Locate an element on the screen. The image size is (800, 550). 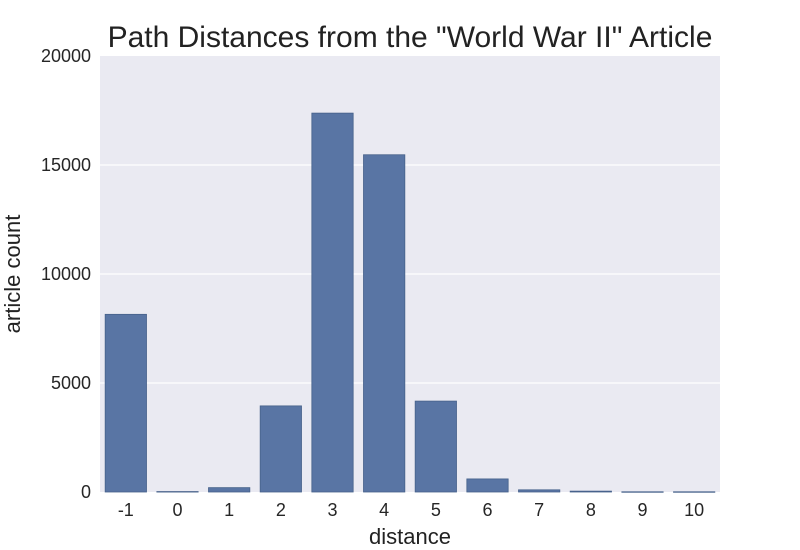
y-tick-label: 5000 is located at coordinates (71, 383).